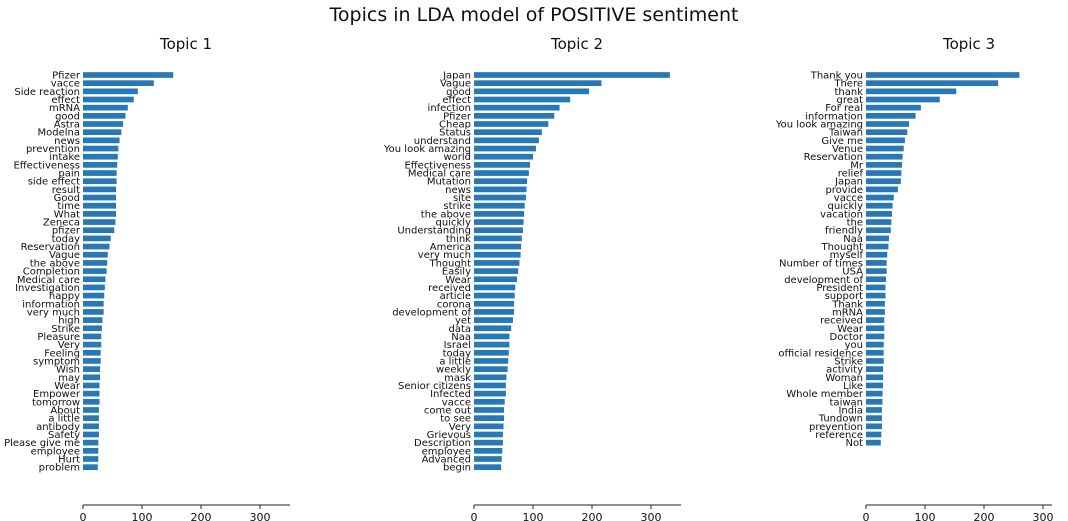 This screenshot has height=521, width=1068. I want to click on category-label: You look amazing, so click(427, 149).